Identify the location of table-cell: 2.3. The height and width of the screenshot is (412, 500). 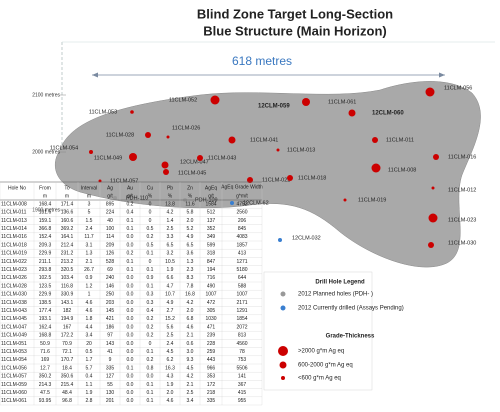
(190, 270).